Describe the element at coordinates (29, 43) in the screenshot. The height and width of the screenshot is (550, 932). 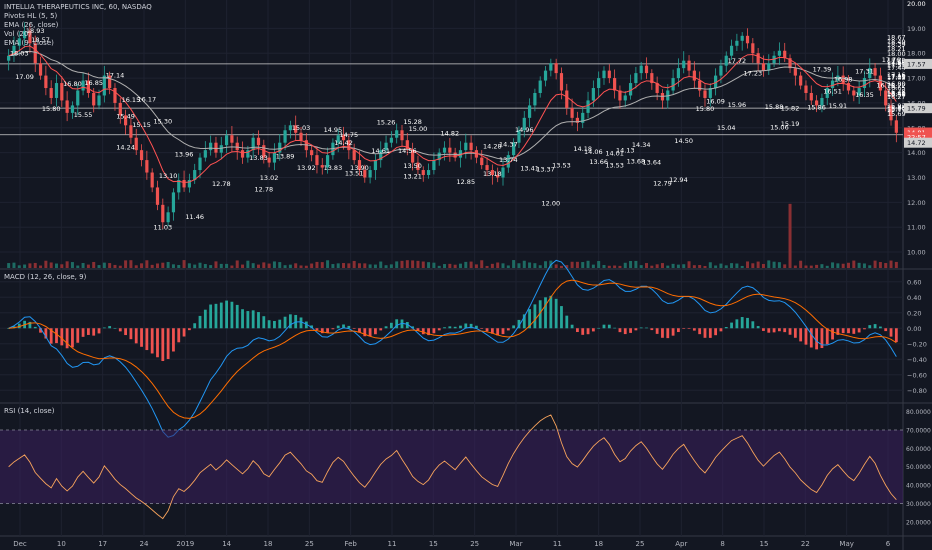
I see `indicator-ema9: EMA (9, close)` at that location.